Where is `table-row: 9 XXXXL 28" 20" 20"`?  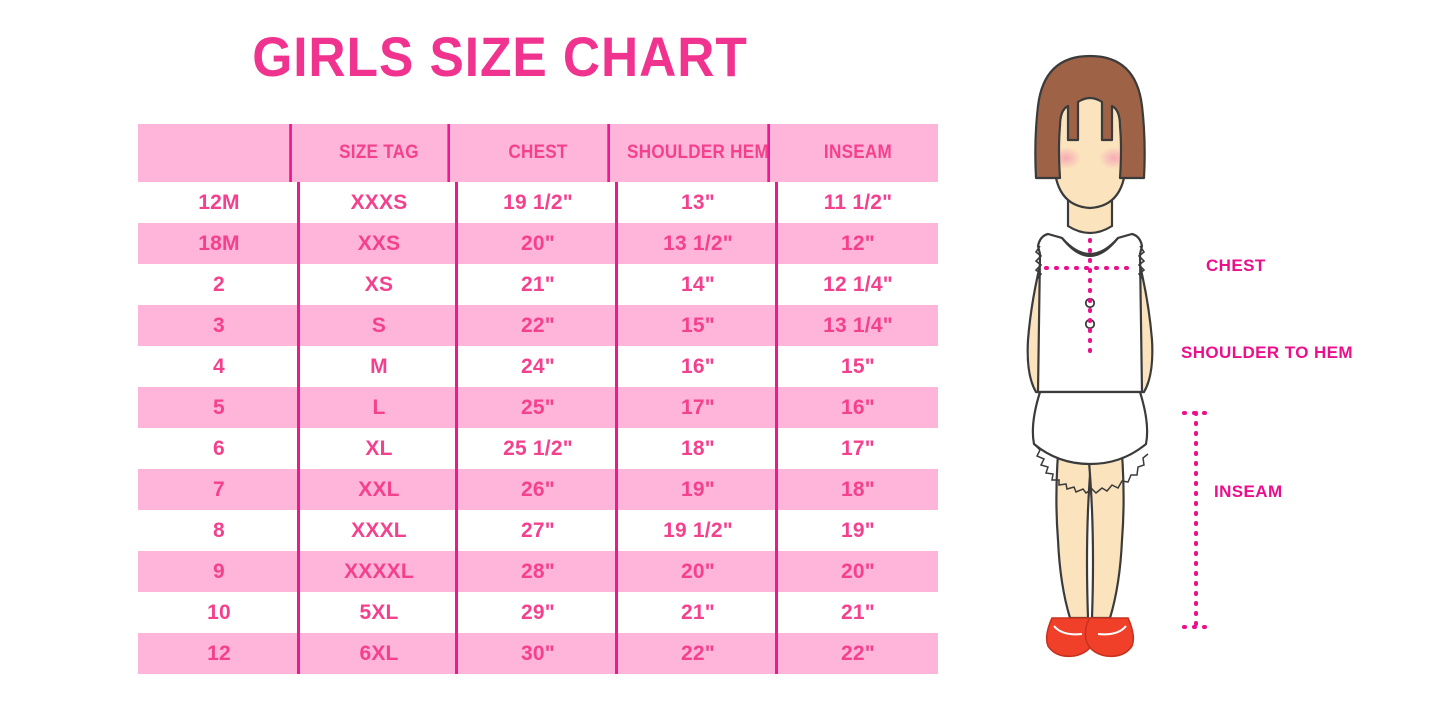
table-row: 9 XXXXL 28" 20" 20" is located at coordinates (538, 571).